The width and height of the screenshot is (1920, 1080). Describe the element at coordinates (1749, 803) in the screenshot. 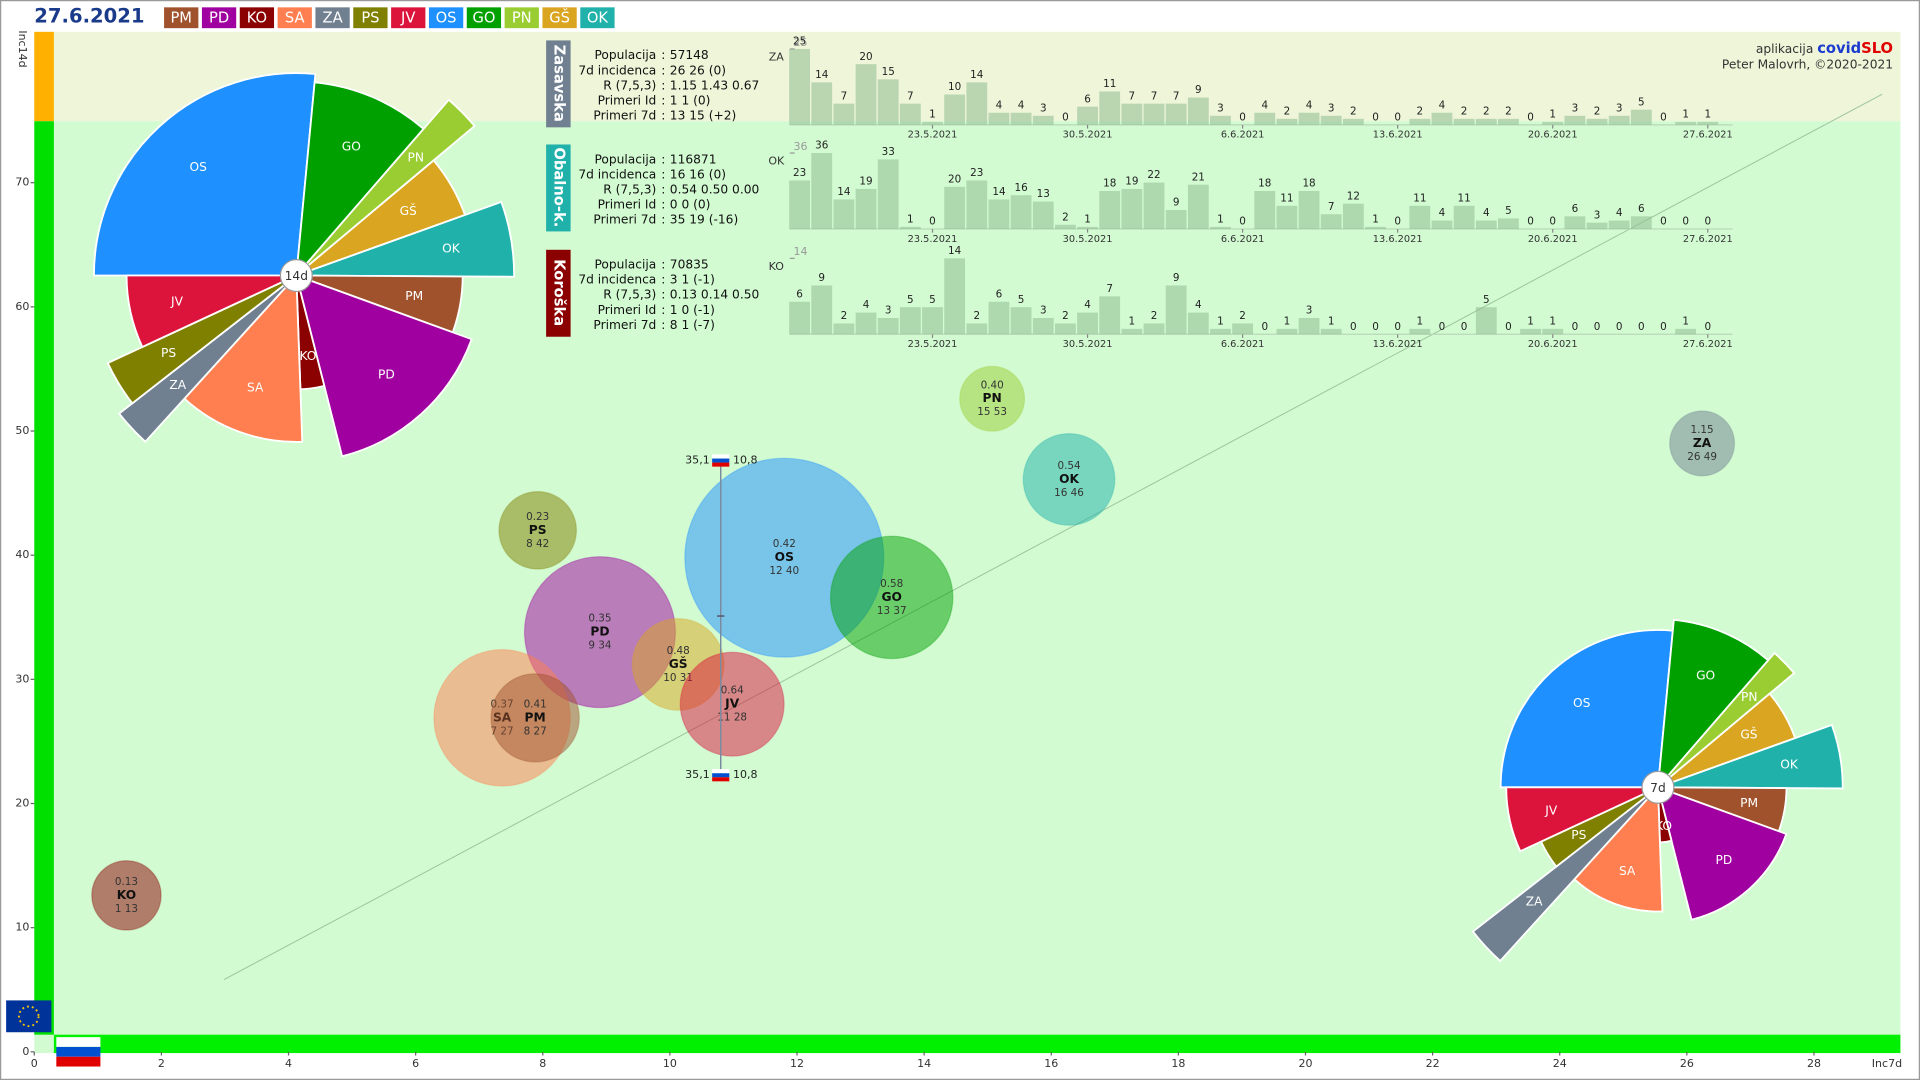

I see `pie-label: PM` at that location.